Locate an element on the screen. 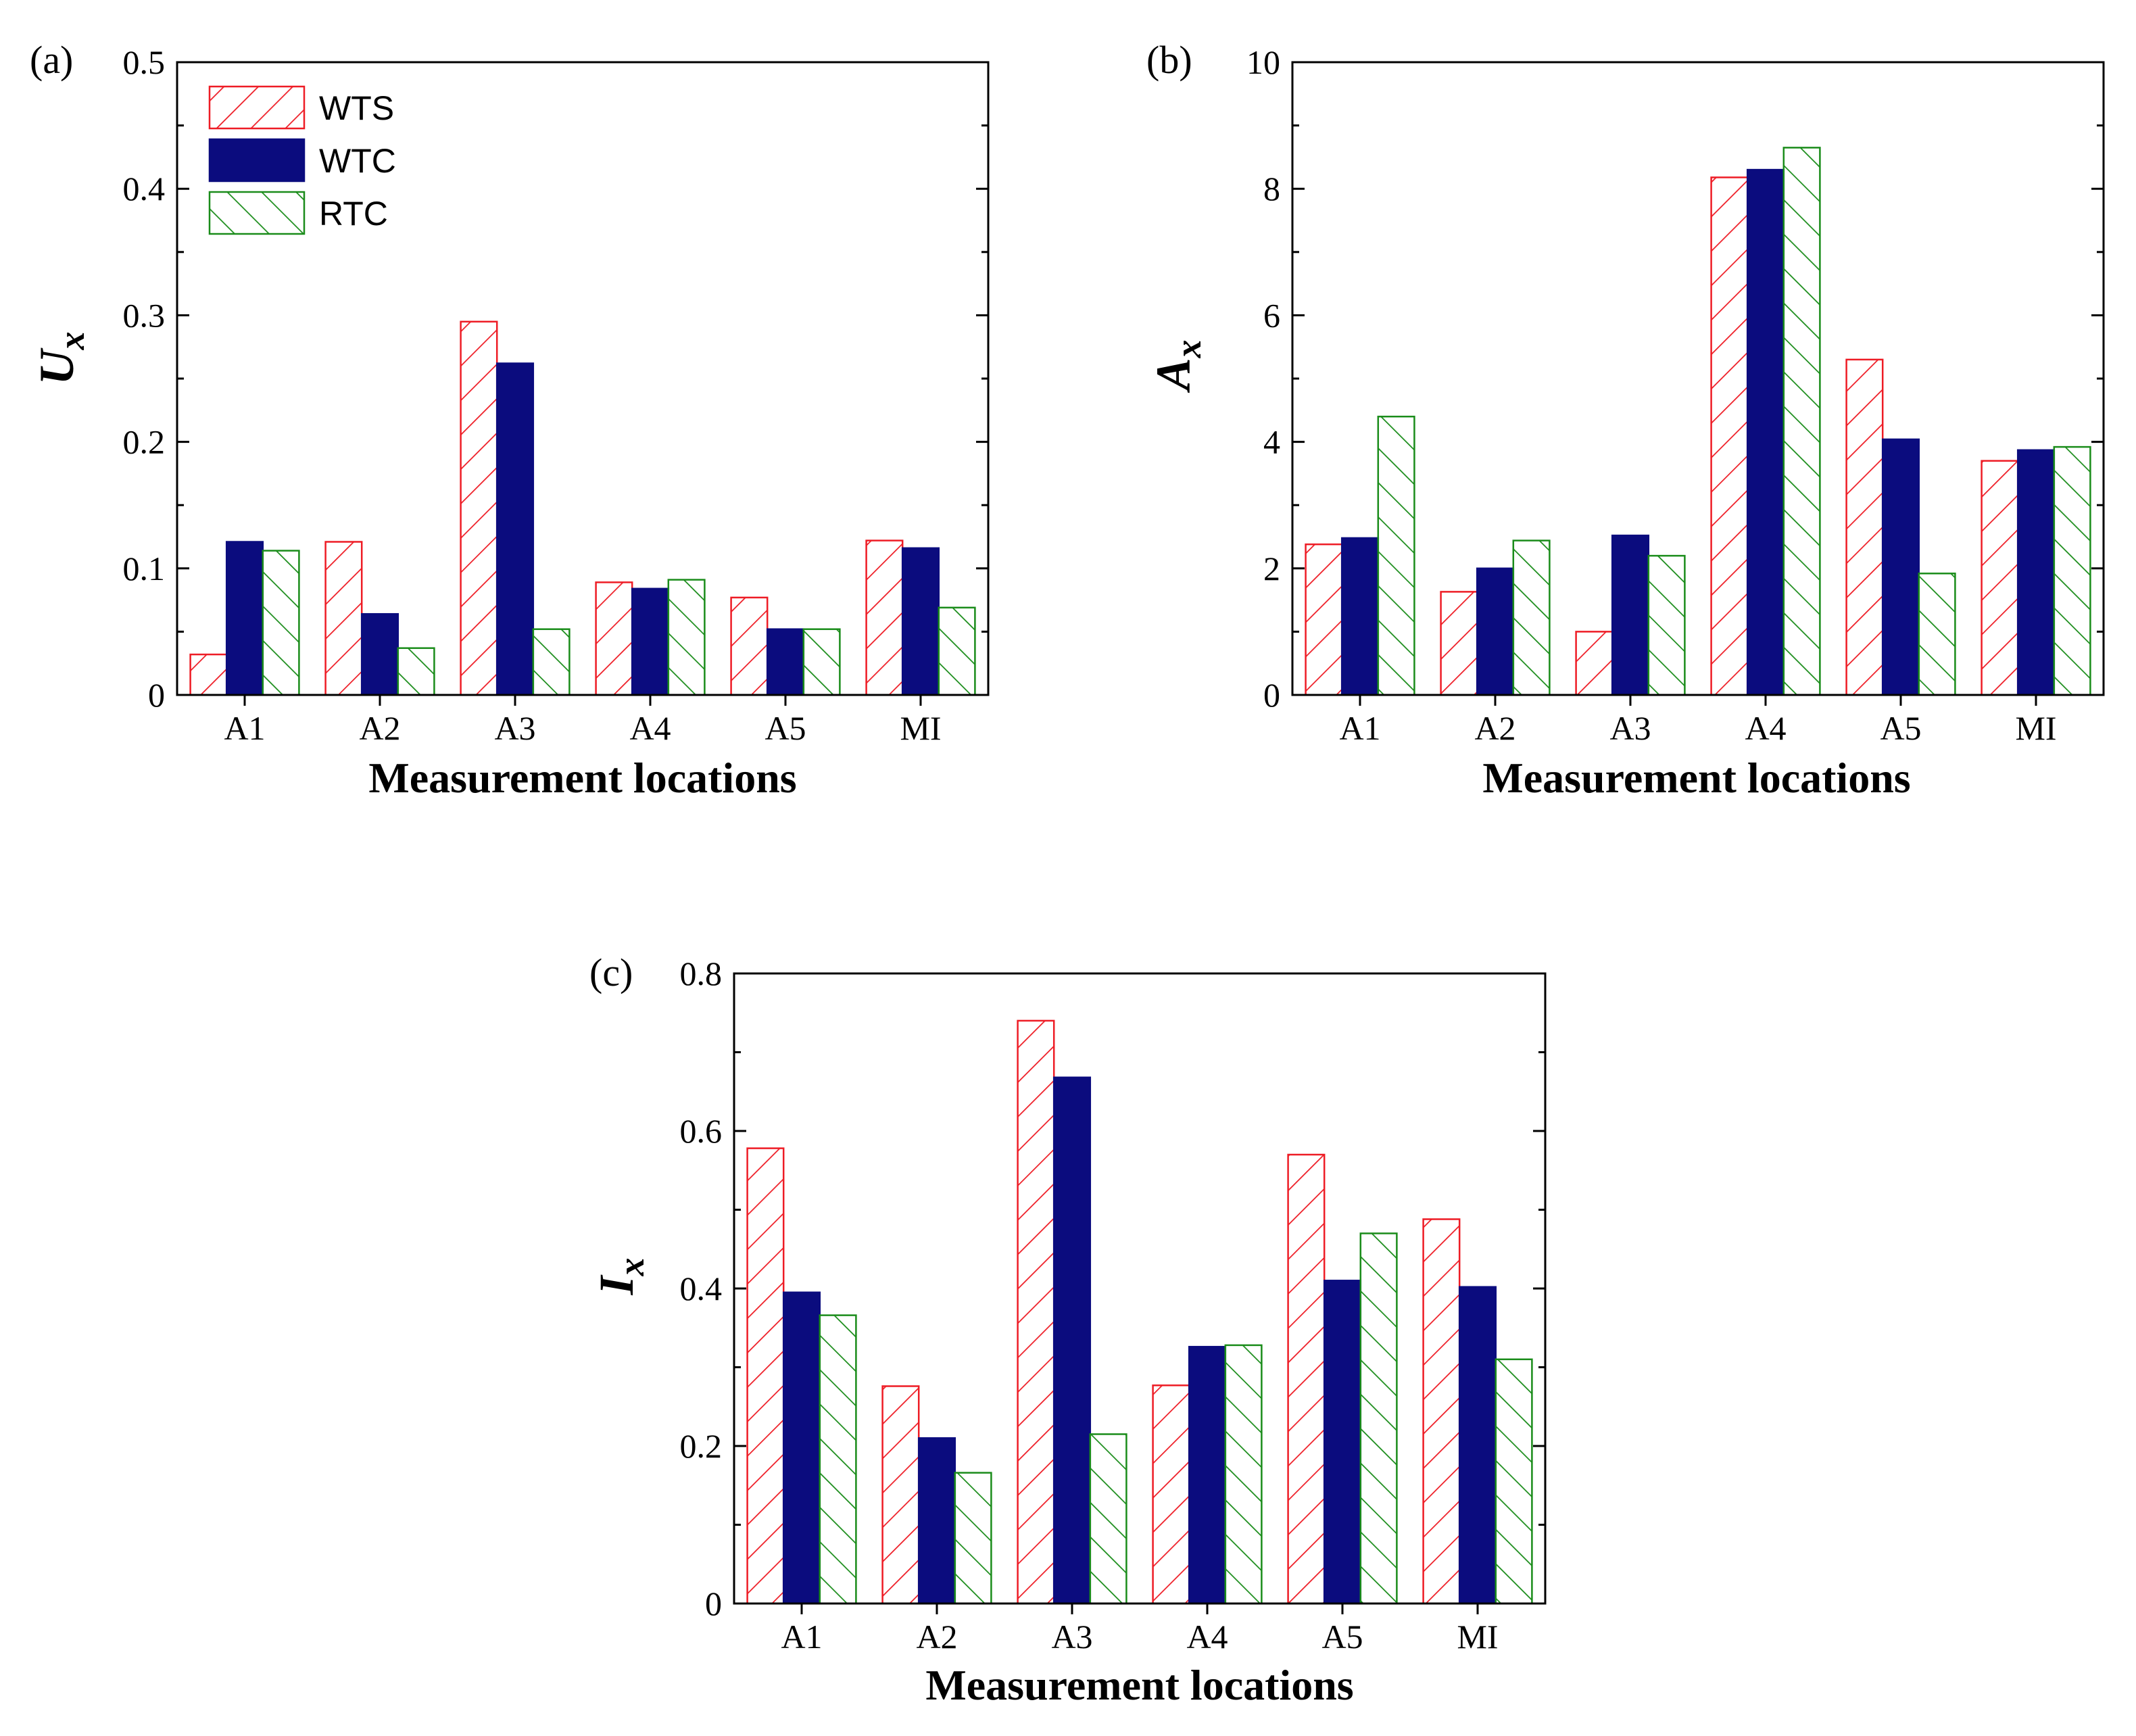 The width and height of the screenshot is (2136, 1736). bar-c-wtc-mi is located at coordinates (1478, 1445).